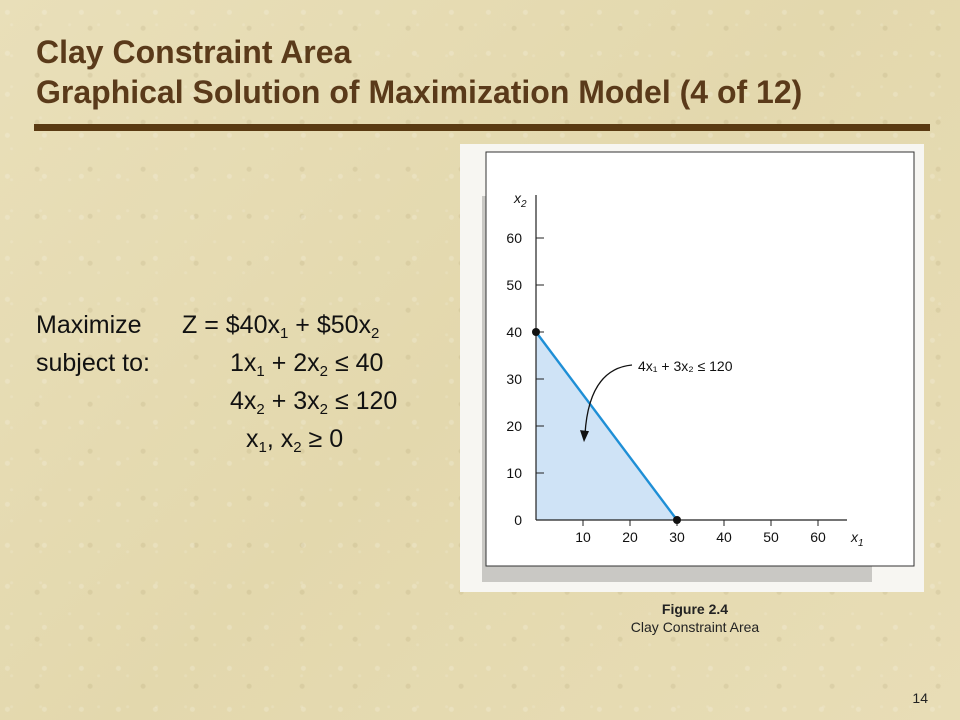 The height and width of the screenshot is (720, 960). I want to click on annotation-arrowhead, so click(584, 436).